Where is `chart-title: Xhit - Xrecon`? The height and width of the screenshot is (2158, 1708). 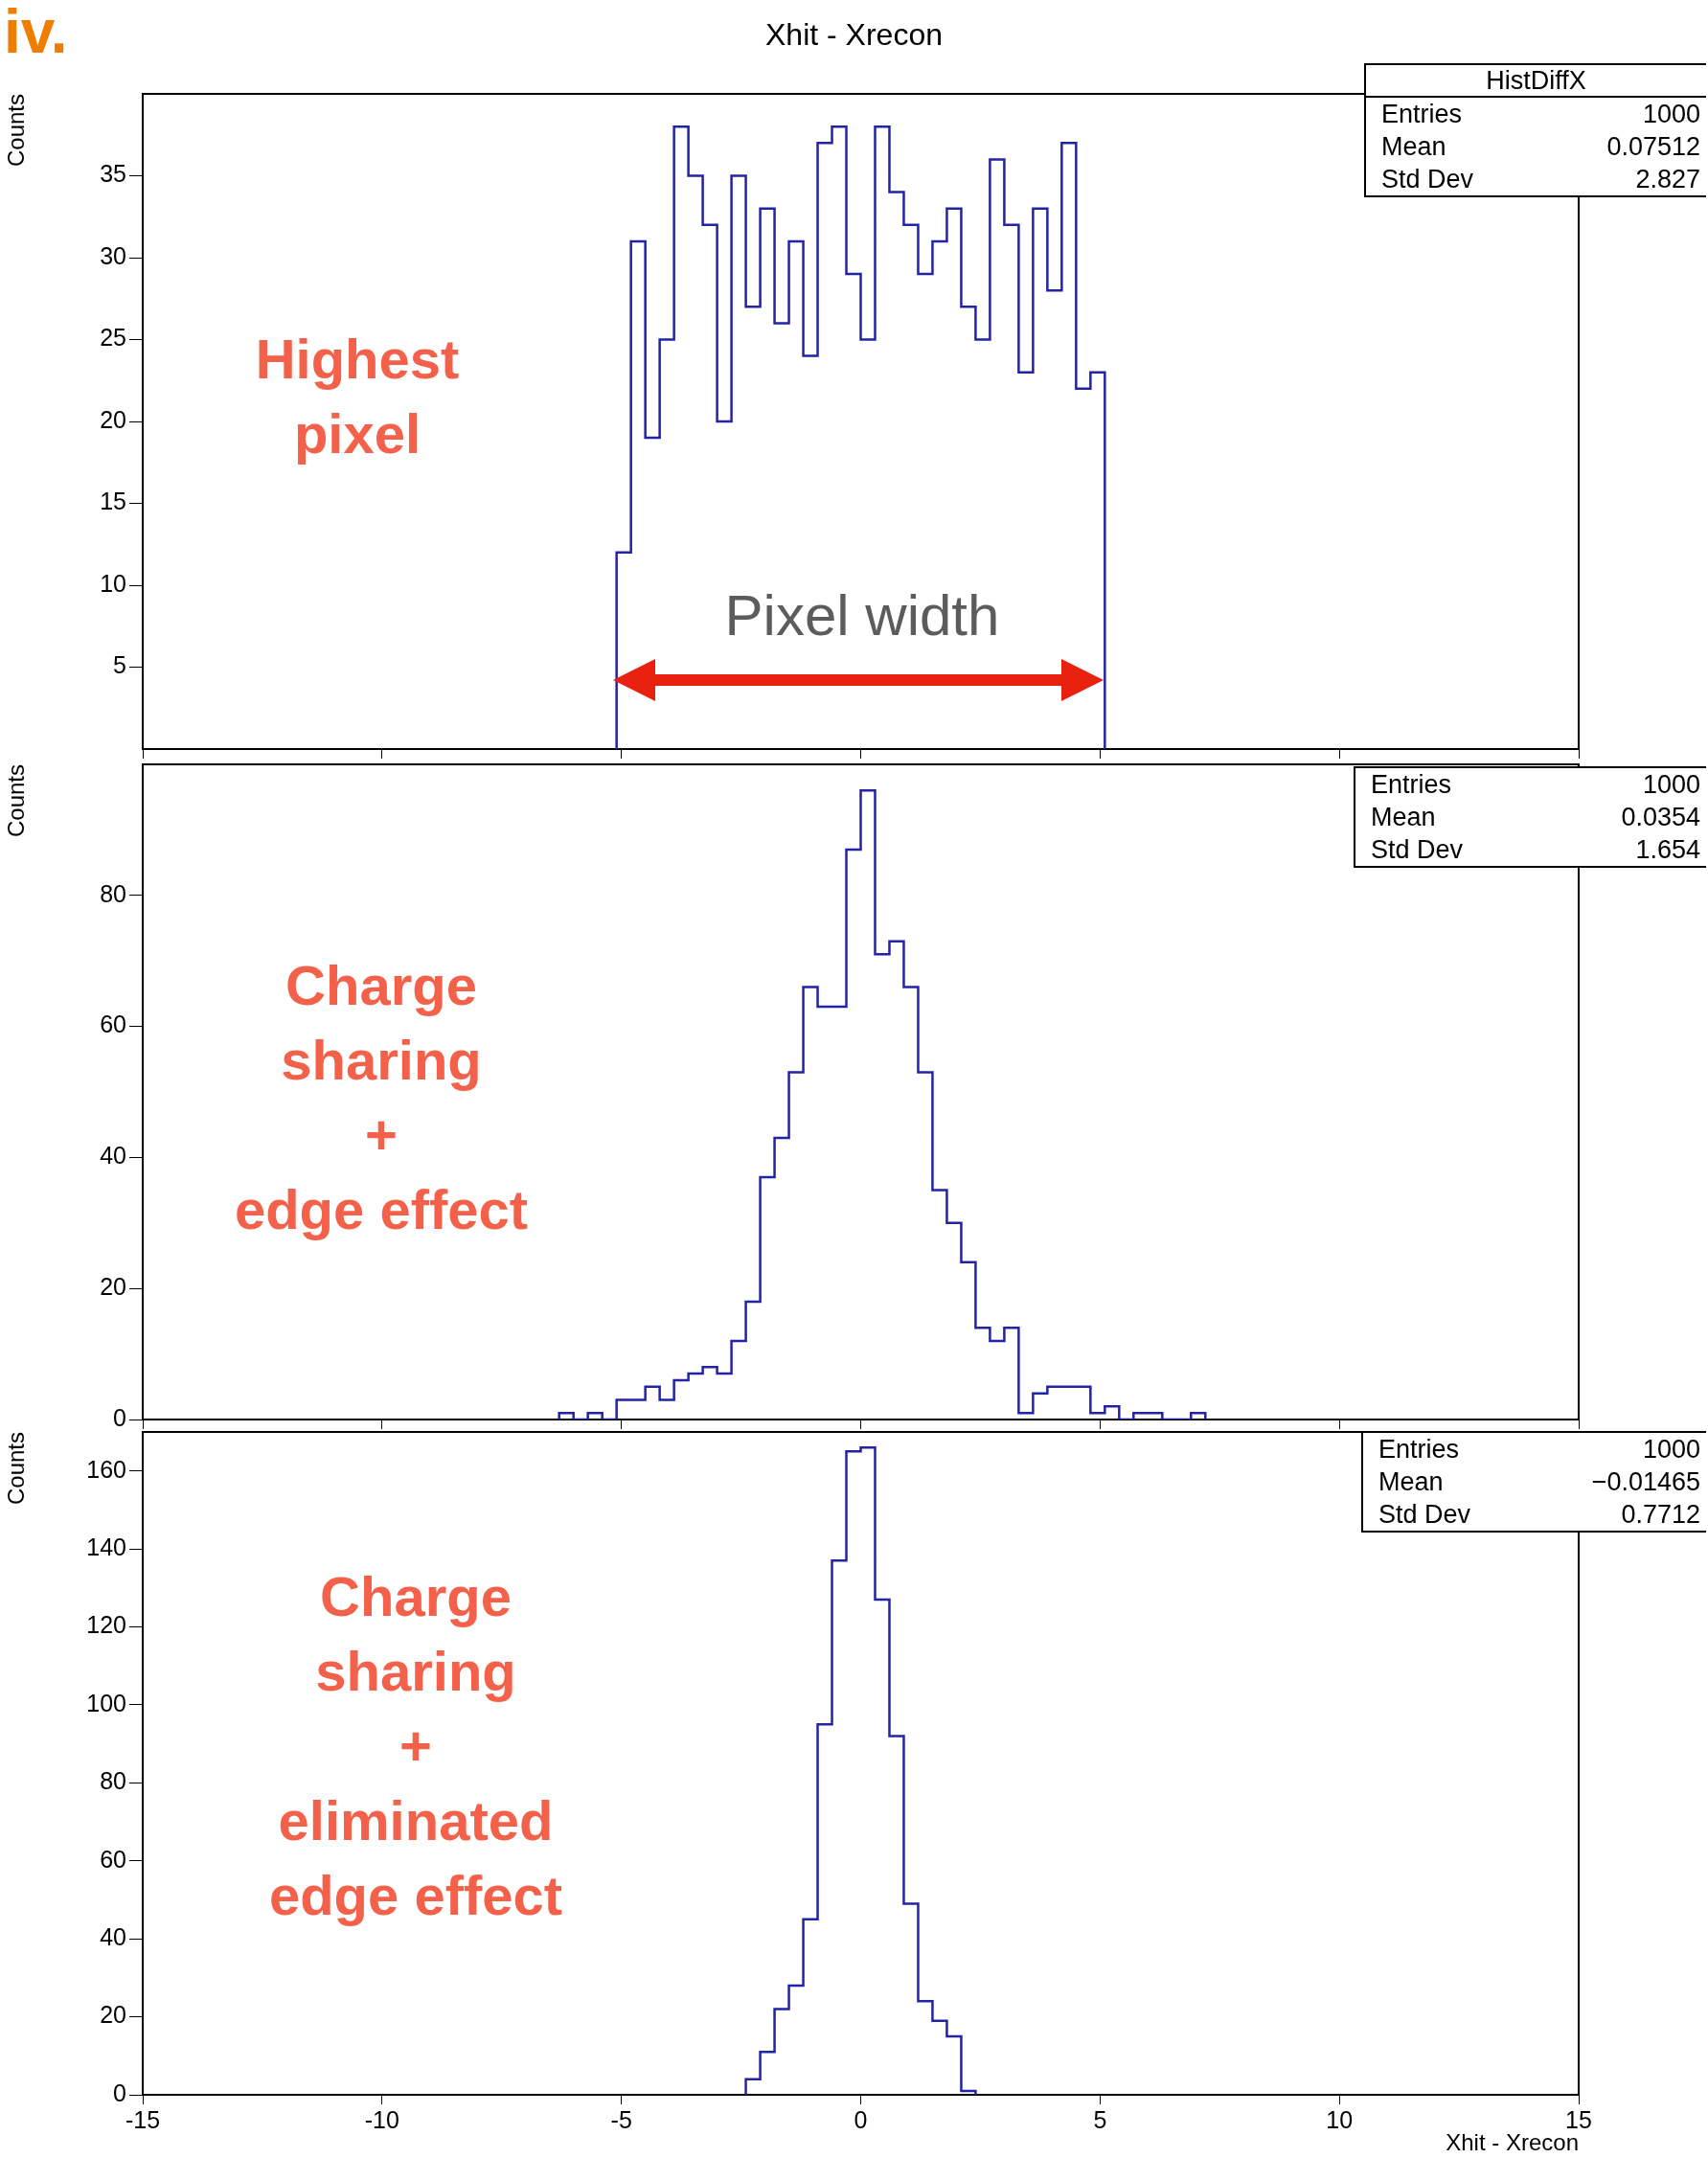 chart-title: Xhit - Xrecon is located at coordinates (854, 34).